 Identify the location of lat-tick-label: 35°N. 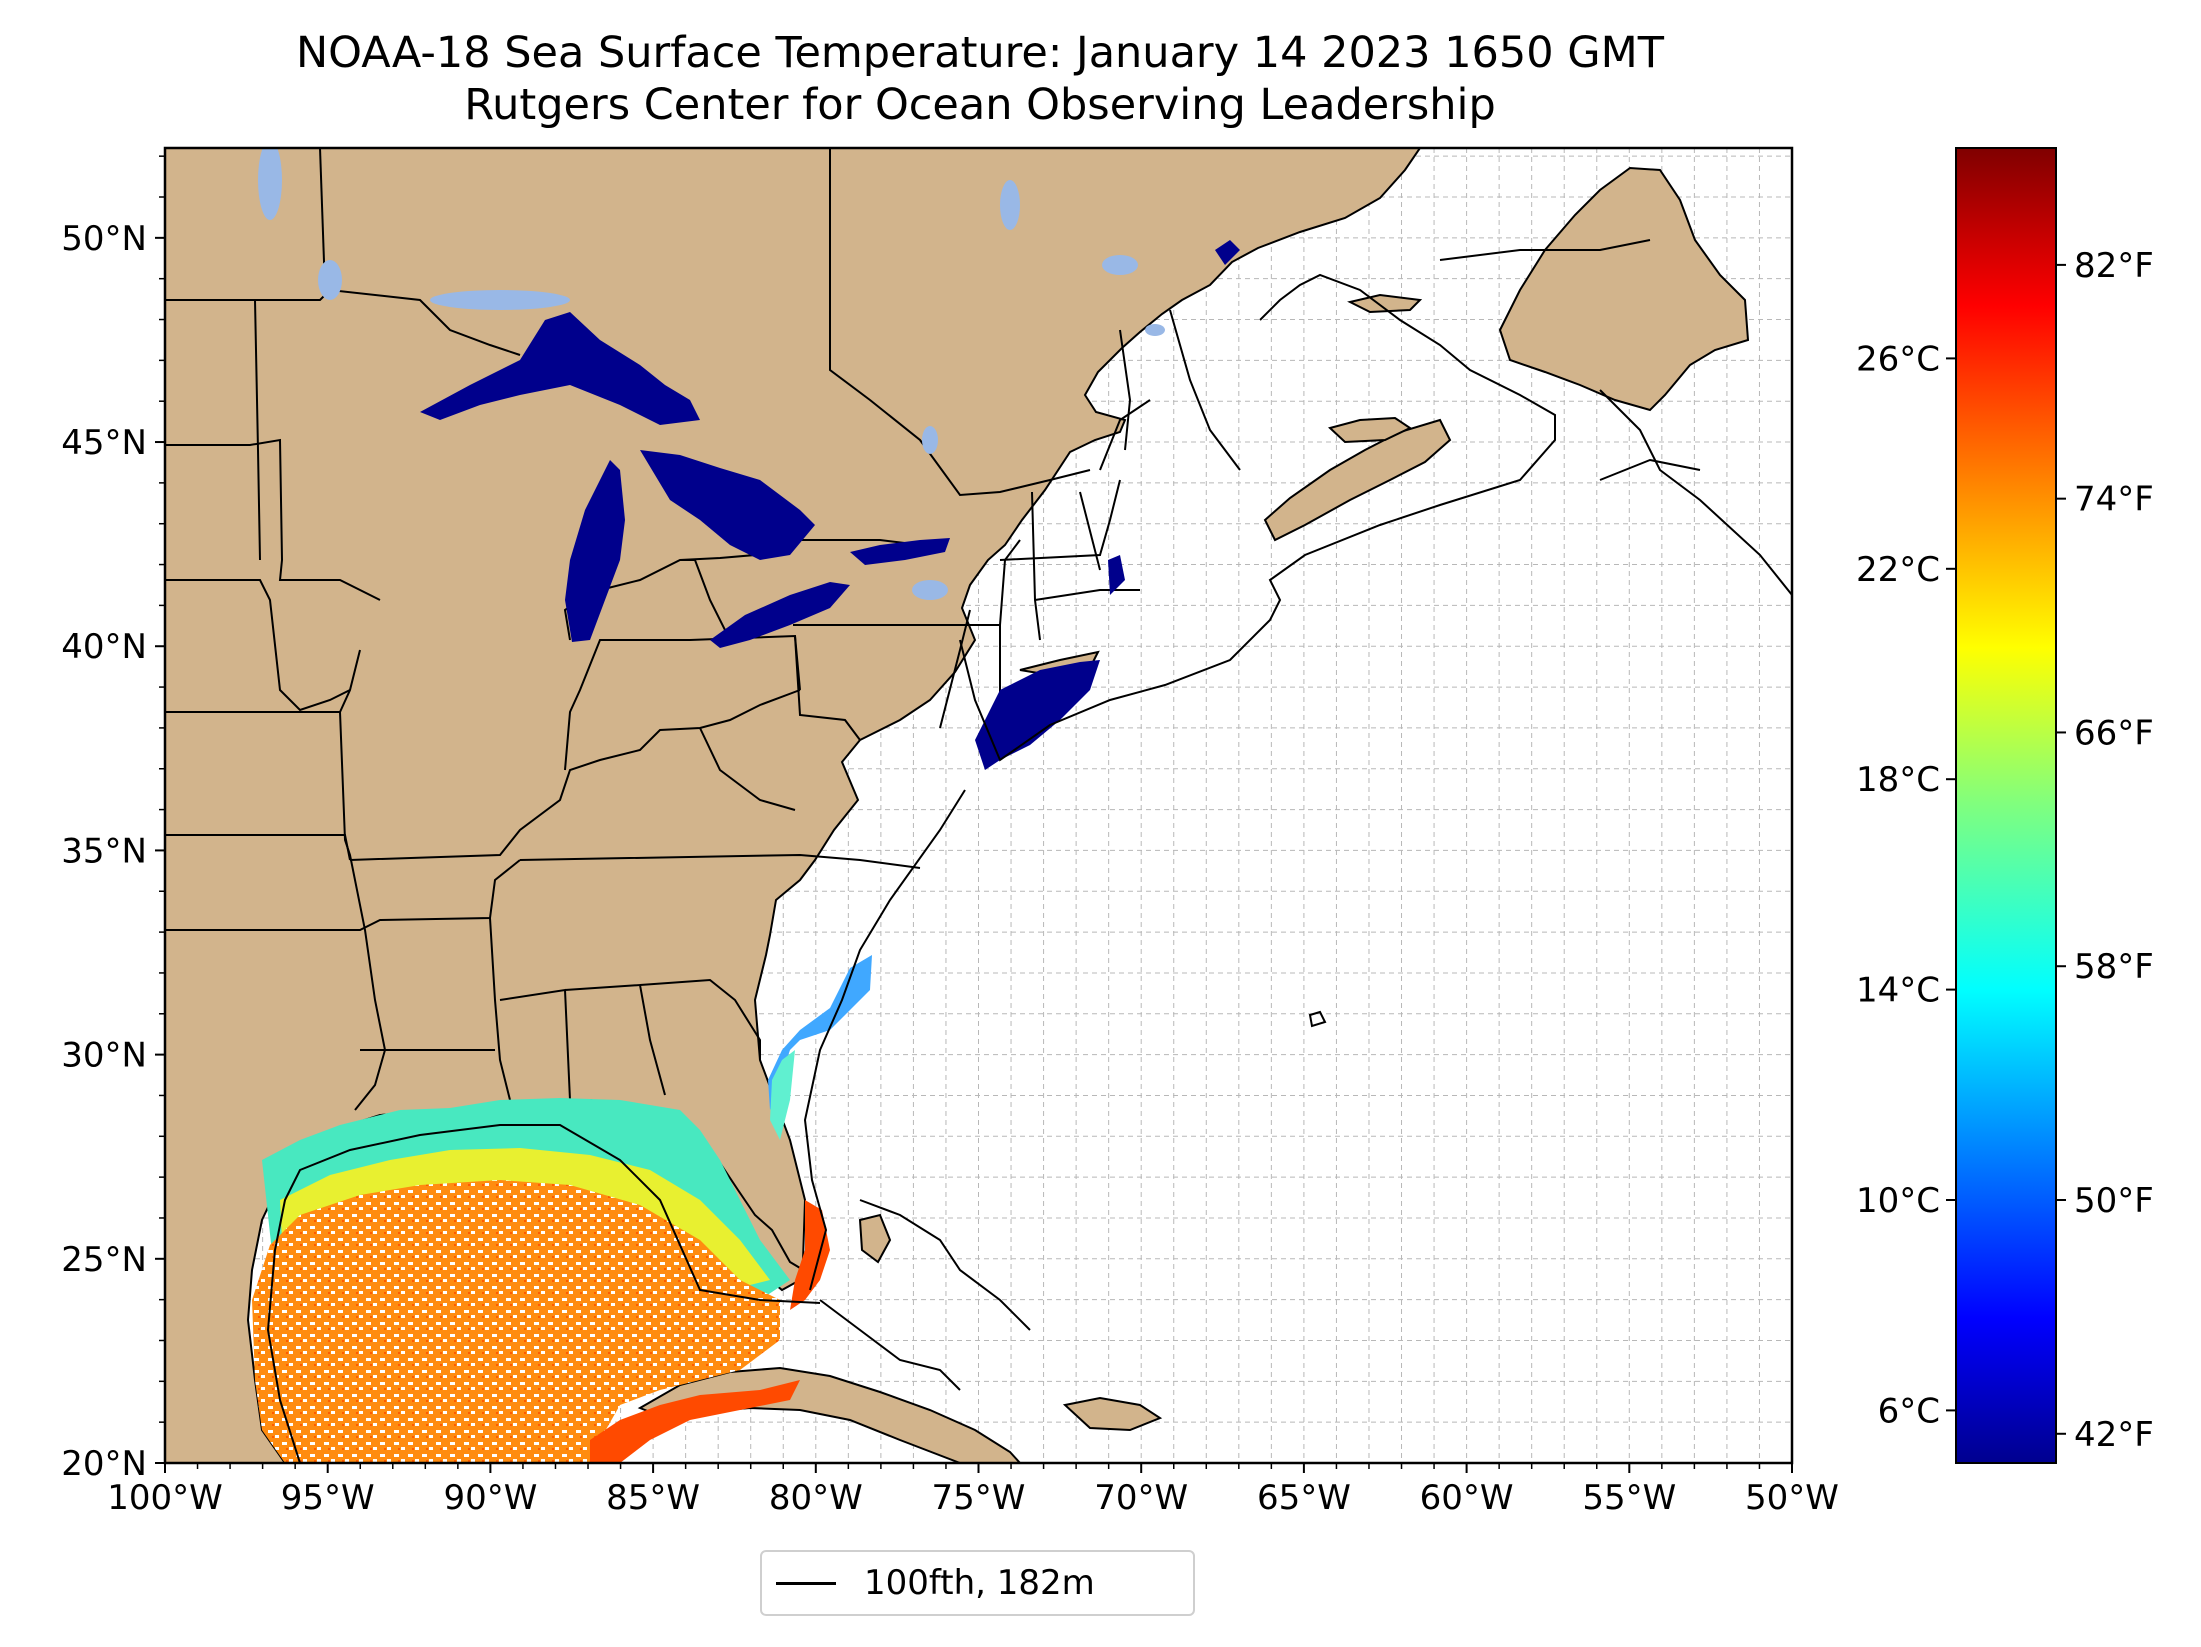
(104, 851).